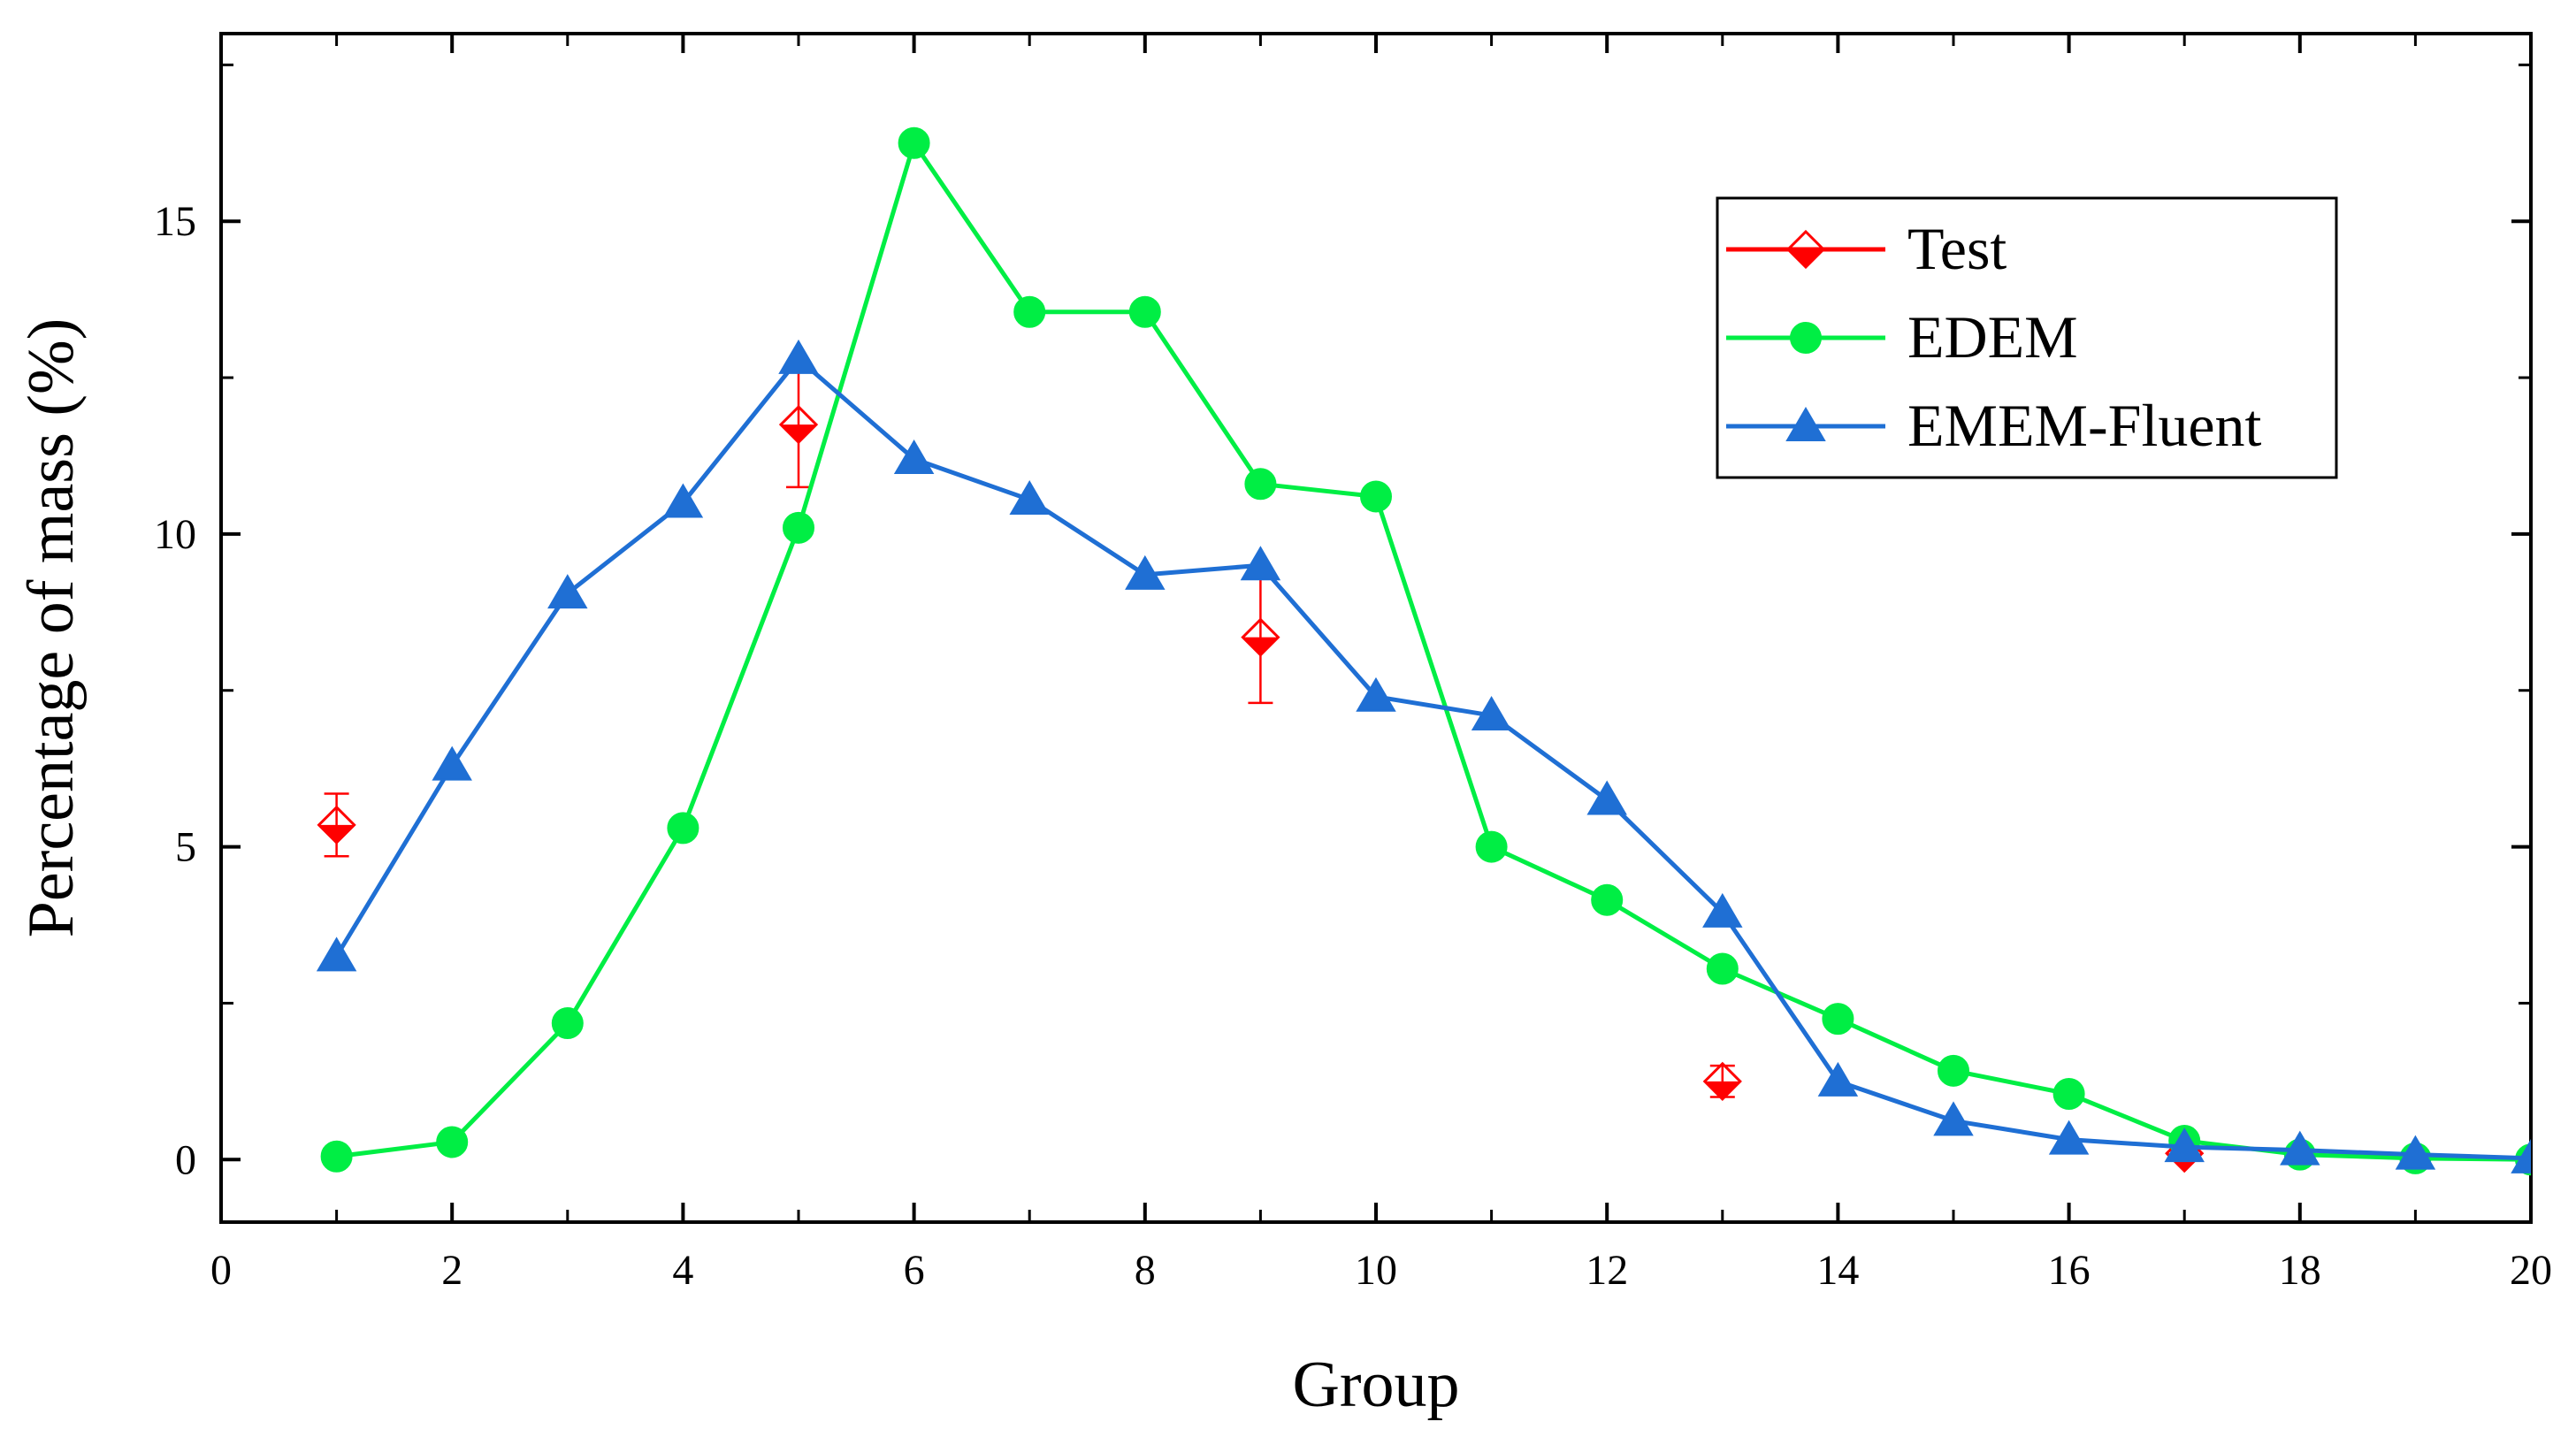  What do you see at coordinates (451, 1271) in the screenshot?
I see `x-tick-label: 2` at bounding box center [451, 1271].